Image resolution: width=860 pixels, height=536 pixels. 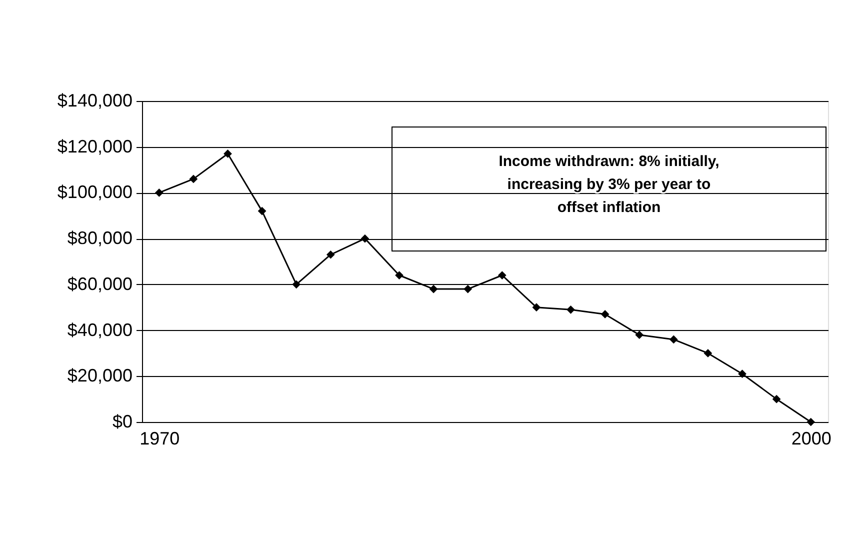 I want to click on y-tick-label: $60,000, so click(x=99, y=284).